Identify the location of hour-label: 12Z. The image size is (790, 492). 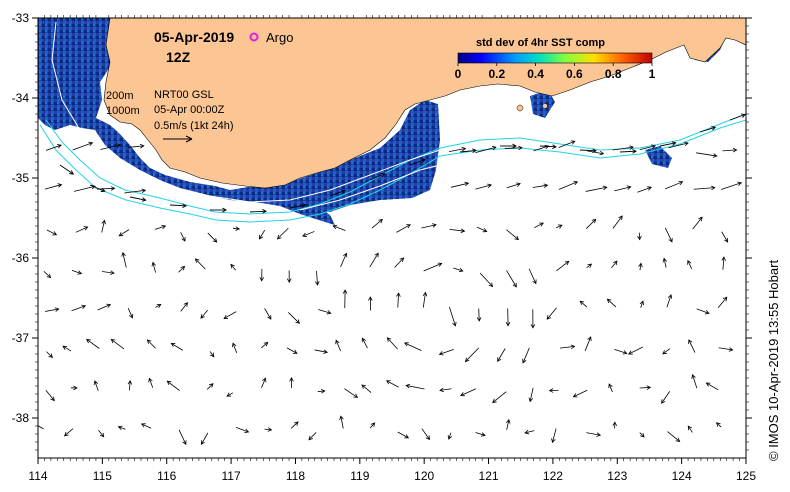
(178, 57).